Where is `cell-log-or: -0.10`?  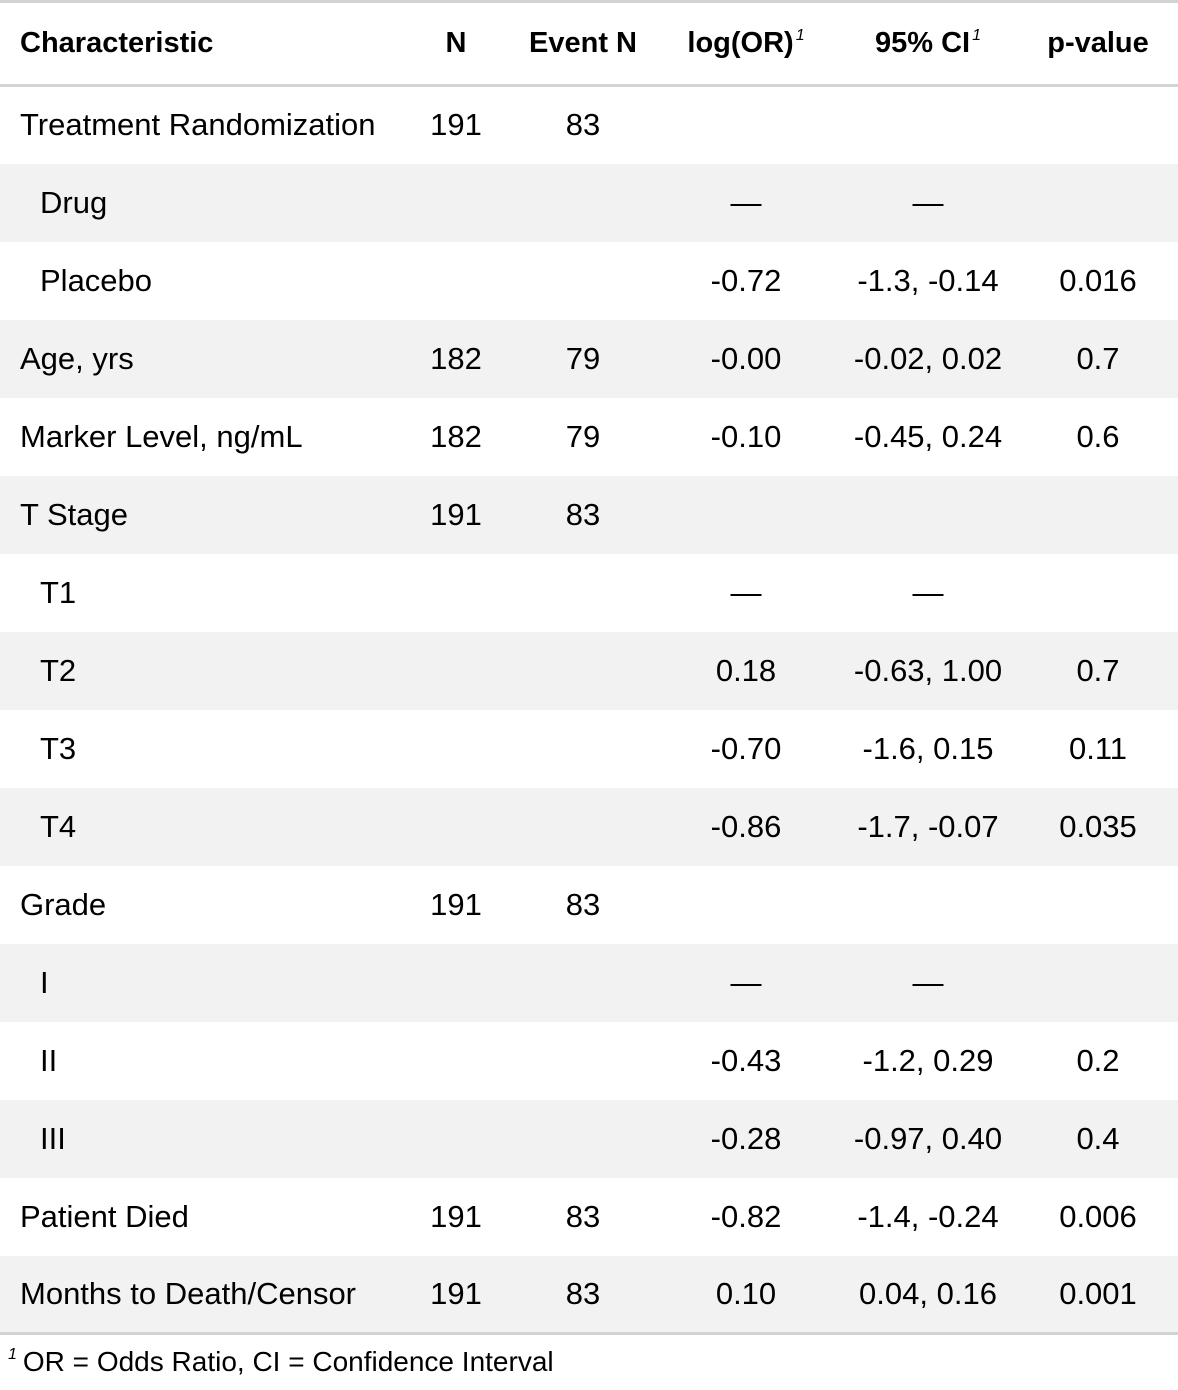 cell-log-or: -0.10 is located at coordinates (746, 436).